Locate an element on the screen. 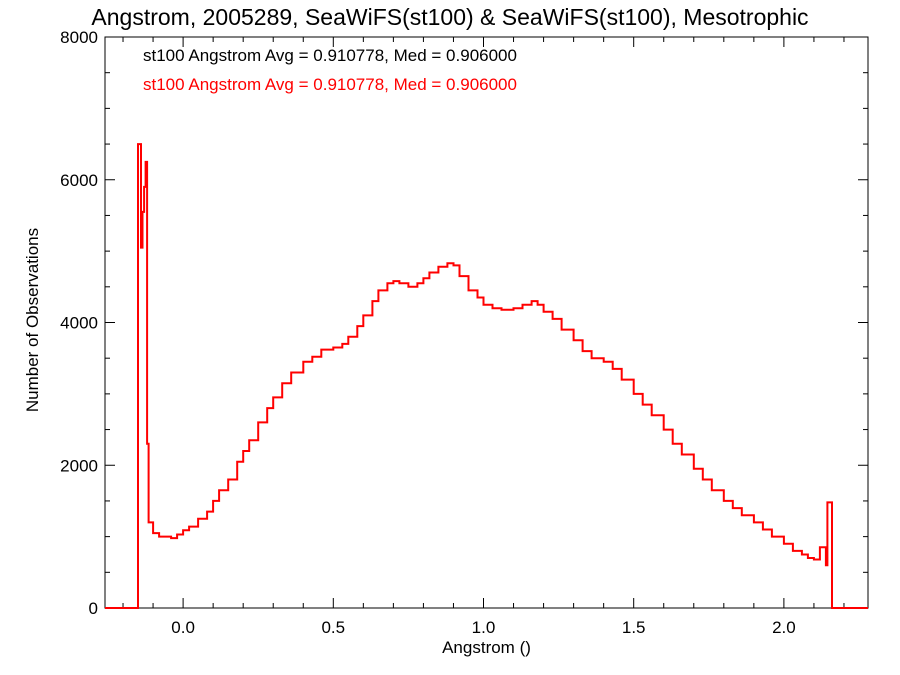 This screenshot has height=675, width=900. y-tick-label: 4000 is located at coordinates (79, 323).